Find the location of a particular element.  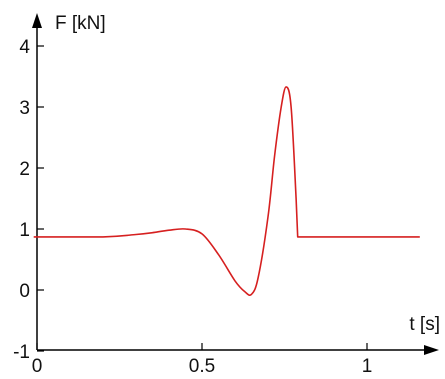

y-tick-label: 0 is located at coordinates (24, 291).